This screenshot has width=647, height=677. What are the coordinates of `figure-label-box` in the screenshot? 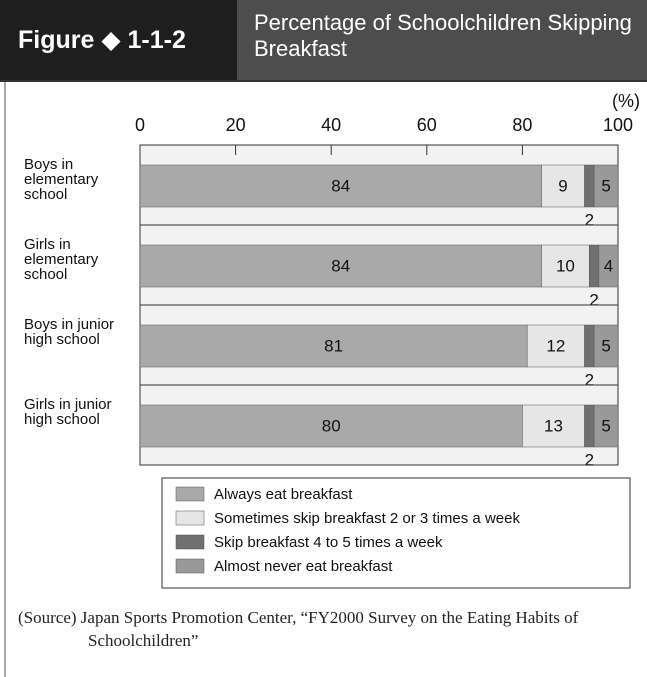 It's located at (118, 40).